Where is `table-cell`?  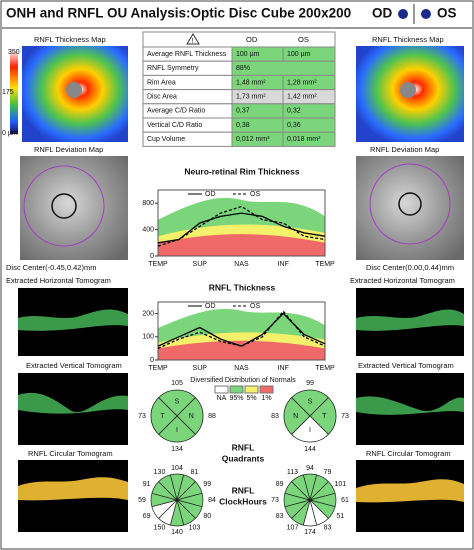
table-cell is located at coordinates (309, 139).